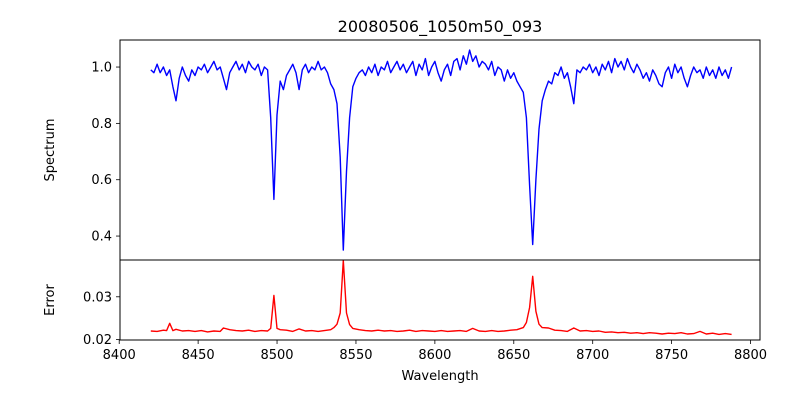 The image size is (800, 404). I want to click on y-axis-label-error: Error, so click(50, 300).